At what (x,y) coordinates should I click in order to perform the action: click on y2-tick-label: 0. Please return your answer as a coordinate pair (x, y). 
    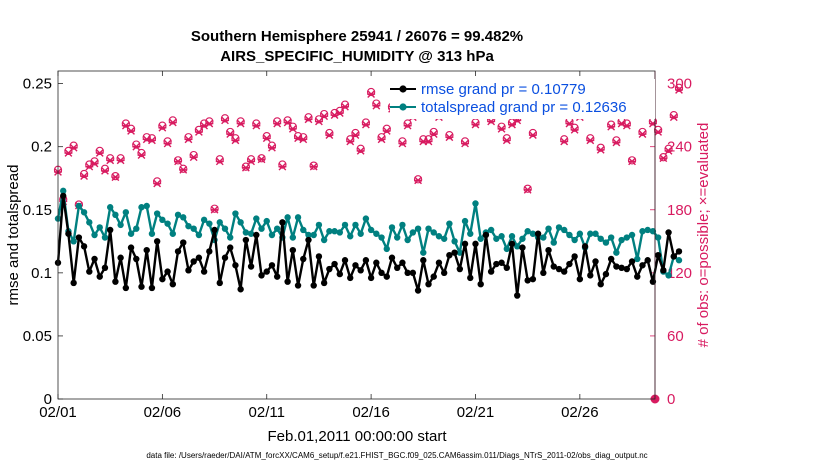
    Looking at the image, I should click on (671, 399).